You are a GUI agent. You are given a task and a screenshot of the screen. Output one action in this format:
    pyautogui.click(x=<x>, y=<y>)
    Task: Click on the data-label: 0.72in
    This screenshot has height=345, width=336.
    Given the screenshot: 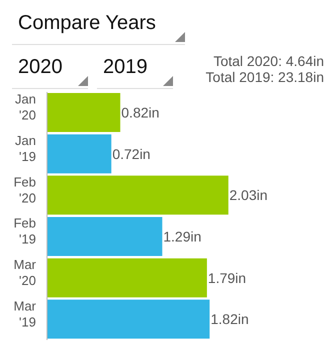 What is the action you would take?
    pyautogui.click(x=131, y=154)
    